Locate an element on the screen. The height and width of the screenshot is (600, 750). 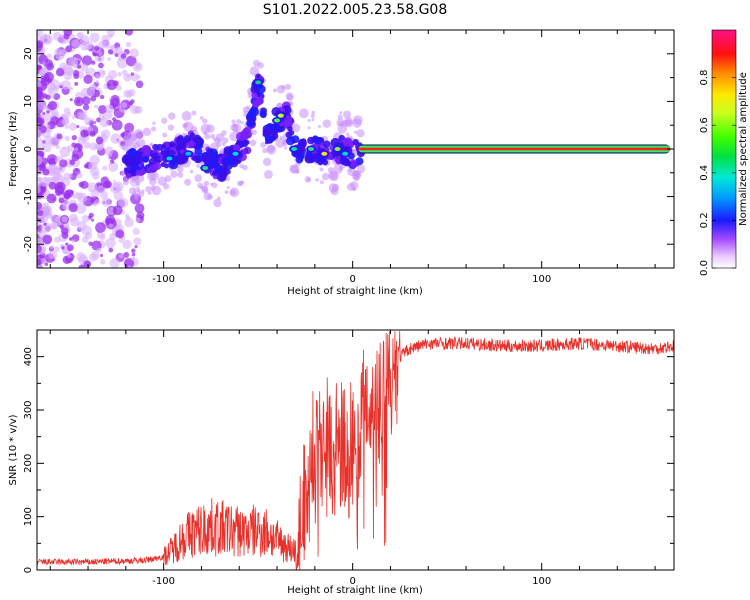
colorbar-tick-label: 0.6 is located at coordinates (704, 125).